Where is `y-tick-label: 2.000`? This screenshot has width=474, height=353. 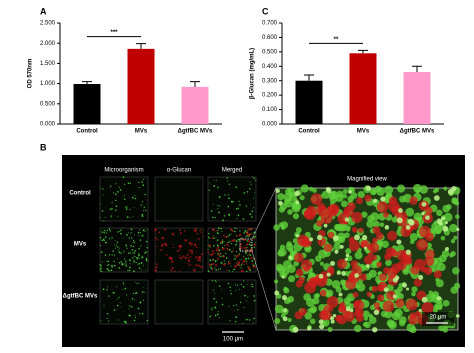
y-tick-label: 2.000 is located at coordinates (48, 44).